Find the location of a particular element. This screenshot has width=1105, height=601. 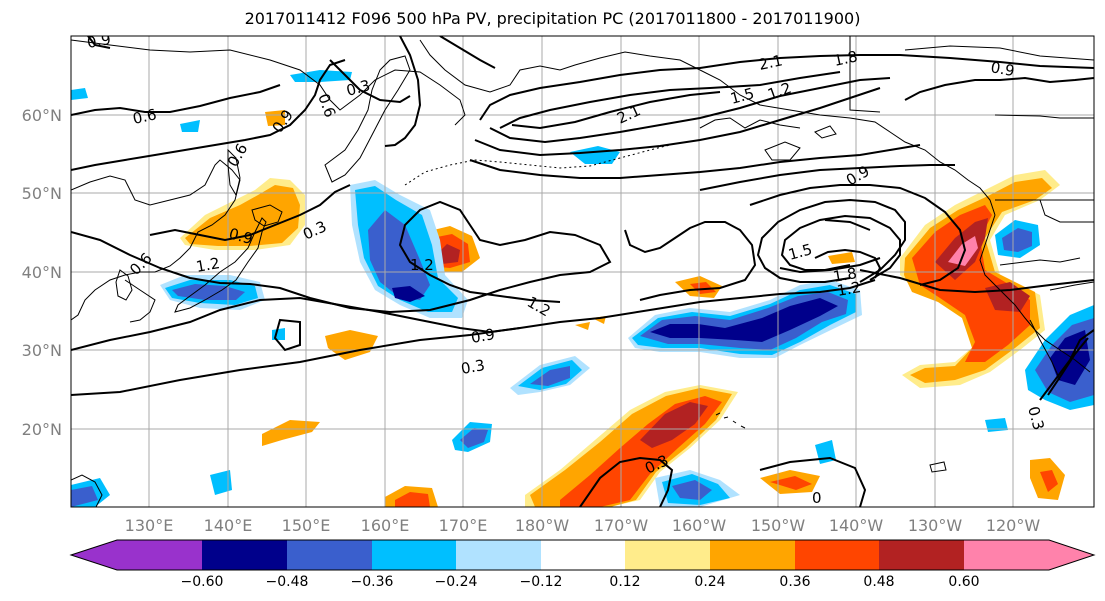

colorbar-tick: 0.60 is located at coordinates (963, 582).